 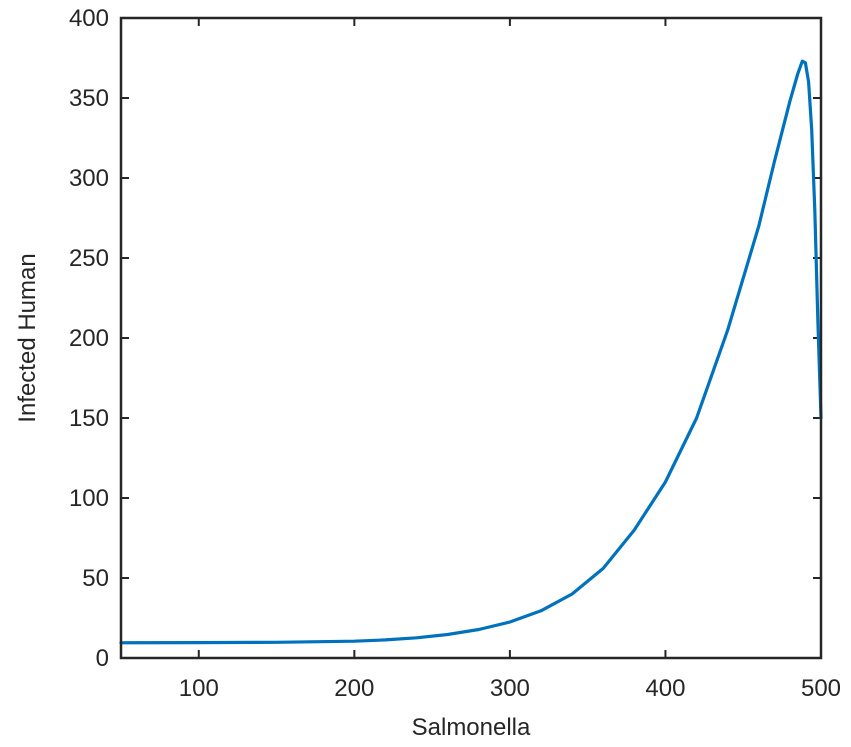 What do you see at coordinates (89, 258) in the screenshot?
I see `y-tick-label: 250` at bounding box center [89, 258].